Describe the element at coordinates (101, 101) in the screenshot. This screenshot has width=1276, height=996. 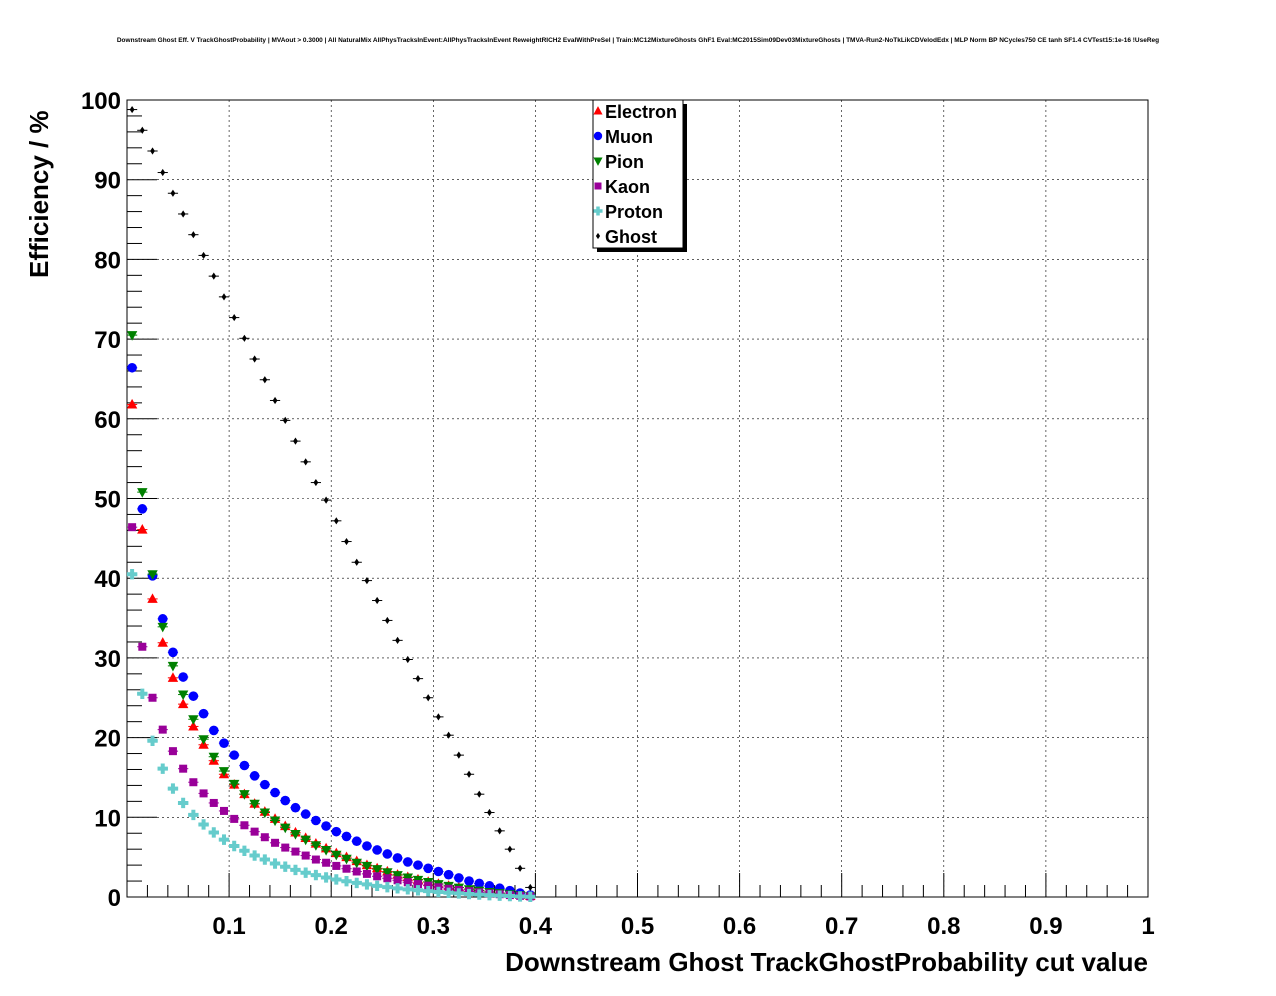
I see `y-tick-label: 100` at that location.